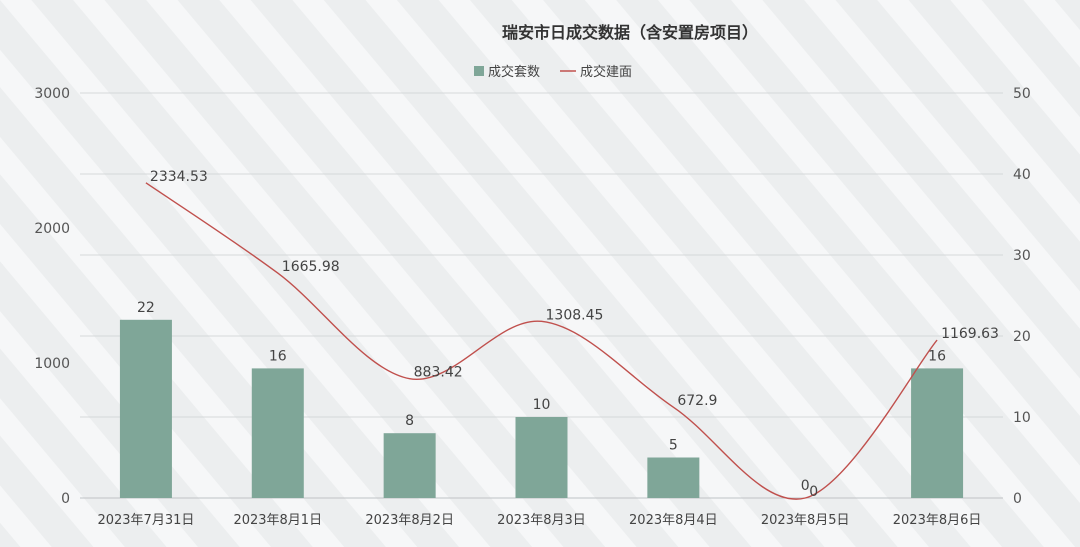  What do you see at coordinates (673, 446) in the screenshot?
I see `bar-value-label: 5` at bounding box center [673, 446].